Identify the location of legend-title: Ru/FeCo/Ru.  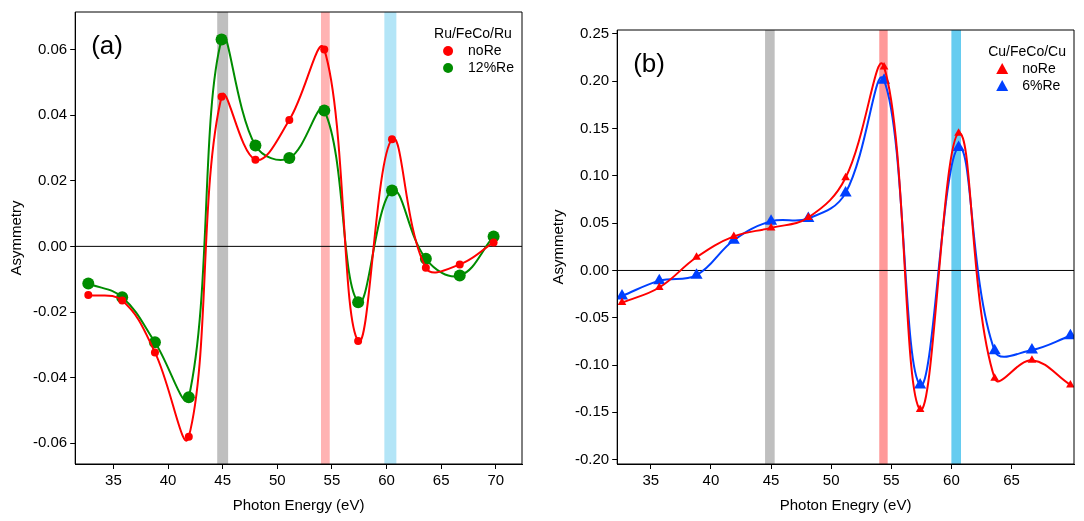
(473, 32).